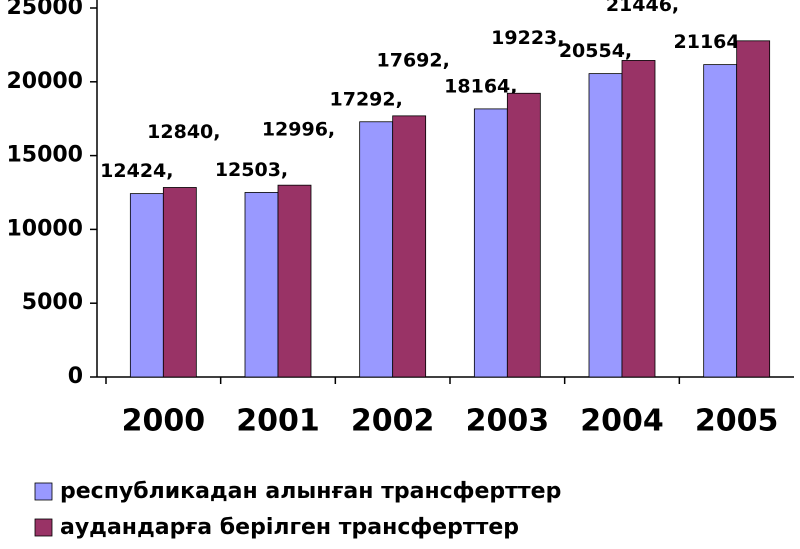 The width and height of the screenshot is (800, 549). I want to click on x-tick-label: 2005, so click(737, 421).